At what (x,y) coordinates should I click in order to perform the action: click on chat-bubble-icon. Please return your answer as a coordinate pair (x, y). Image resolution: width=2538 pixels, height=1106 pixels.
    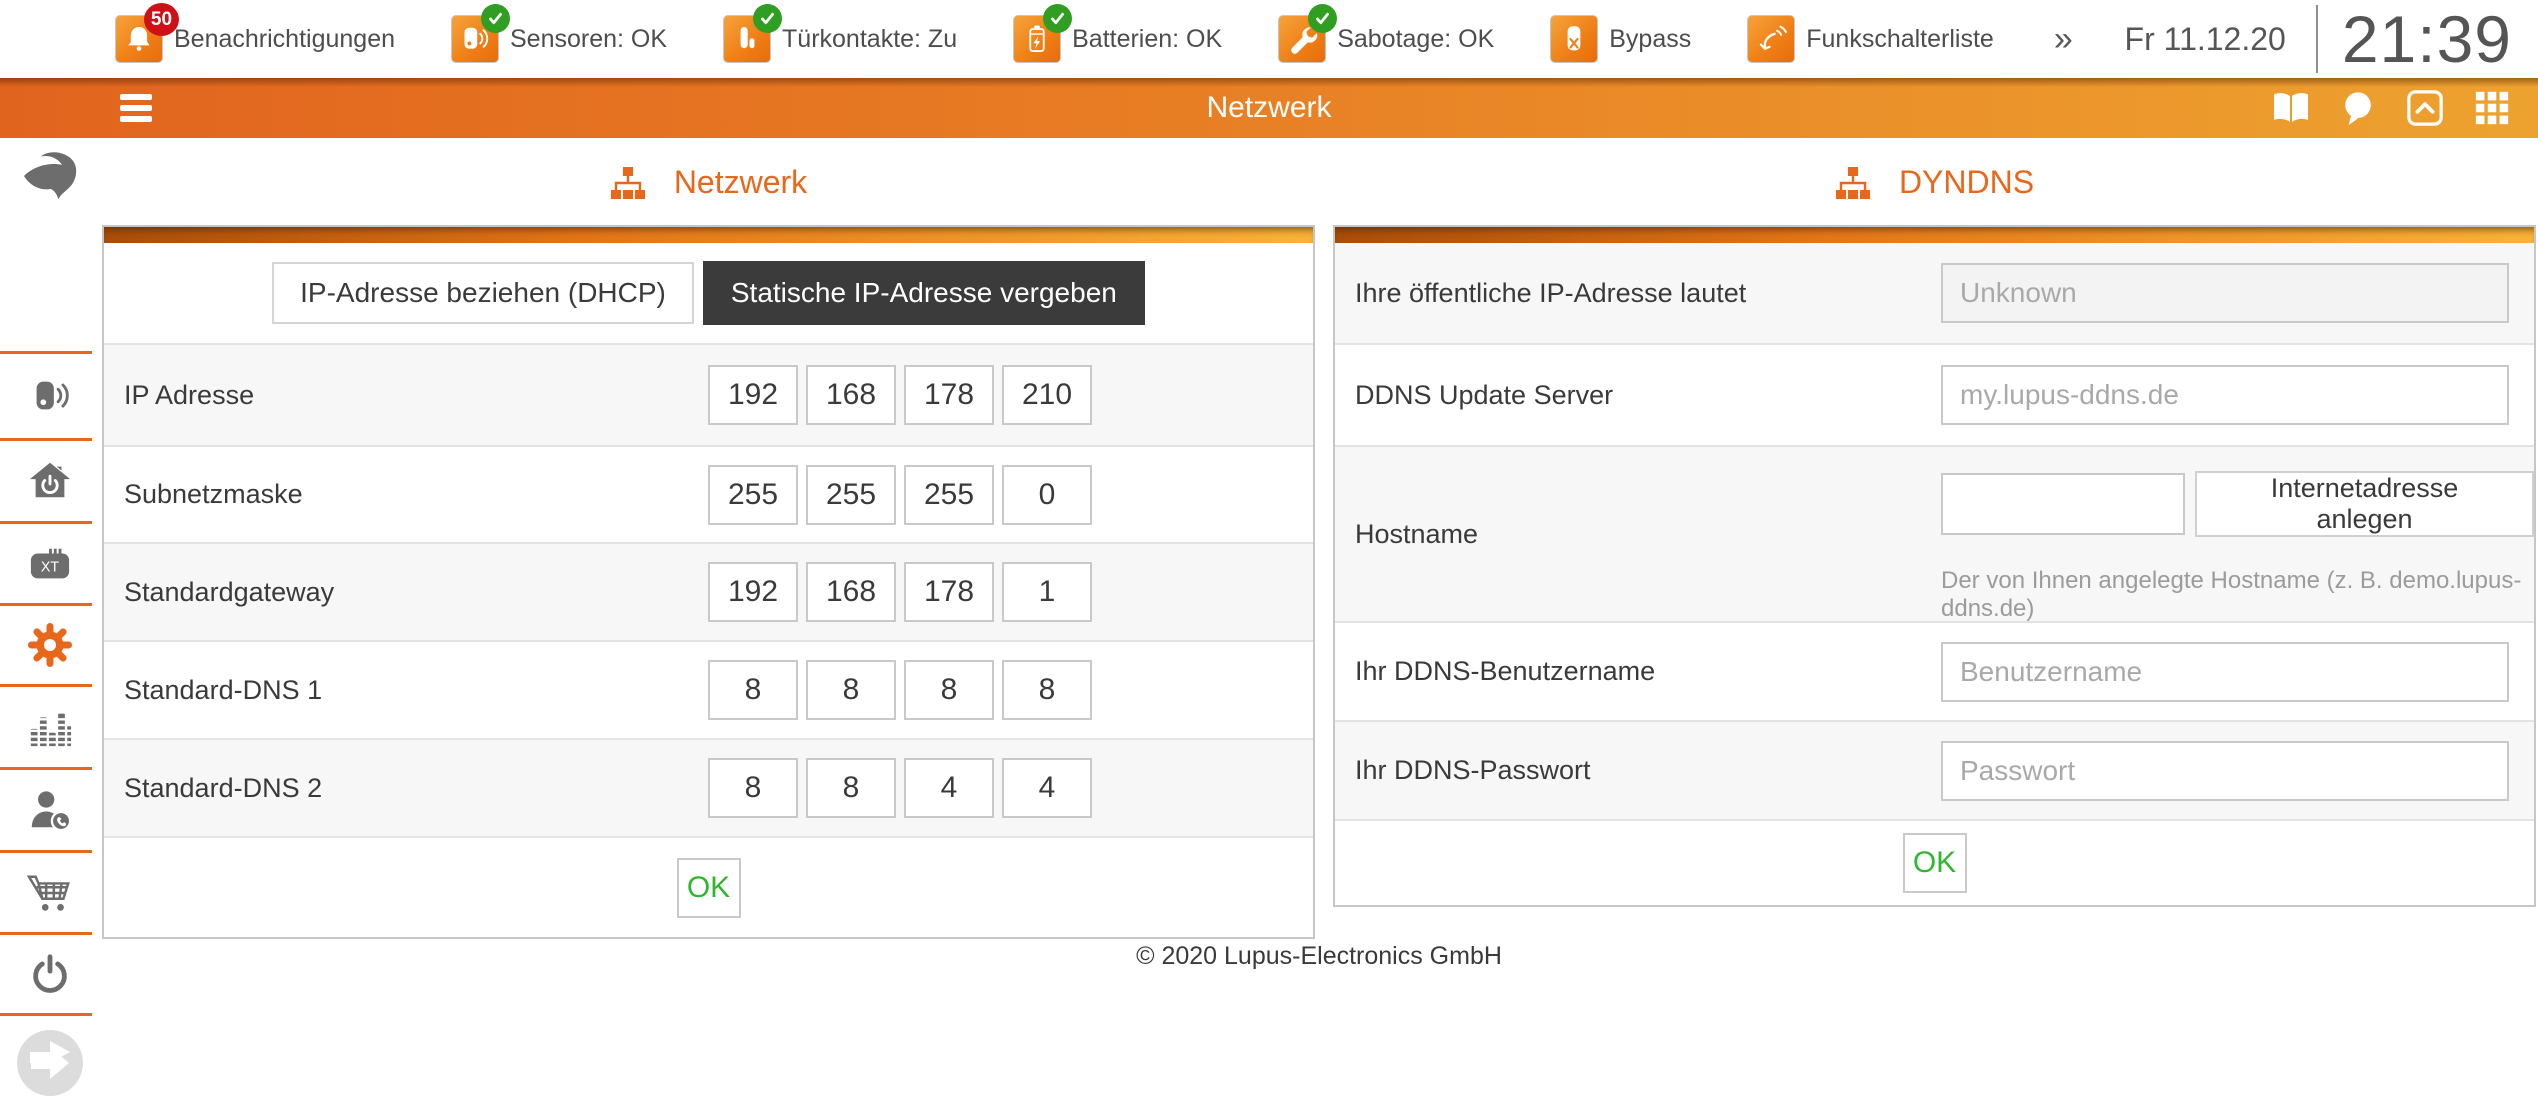
    Looking at the image, I should click on (2358, 108).